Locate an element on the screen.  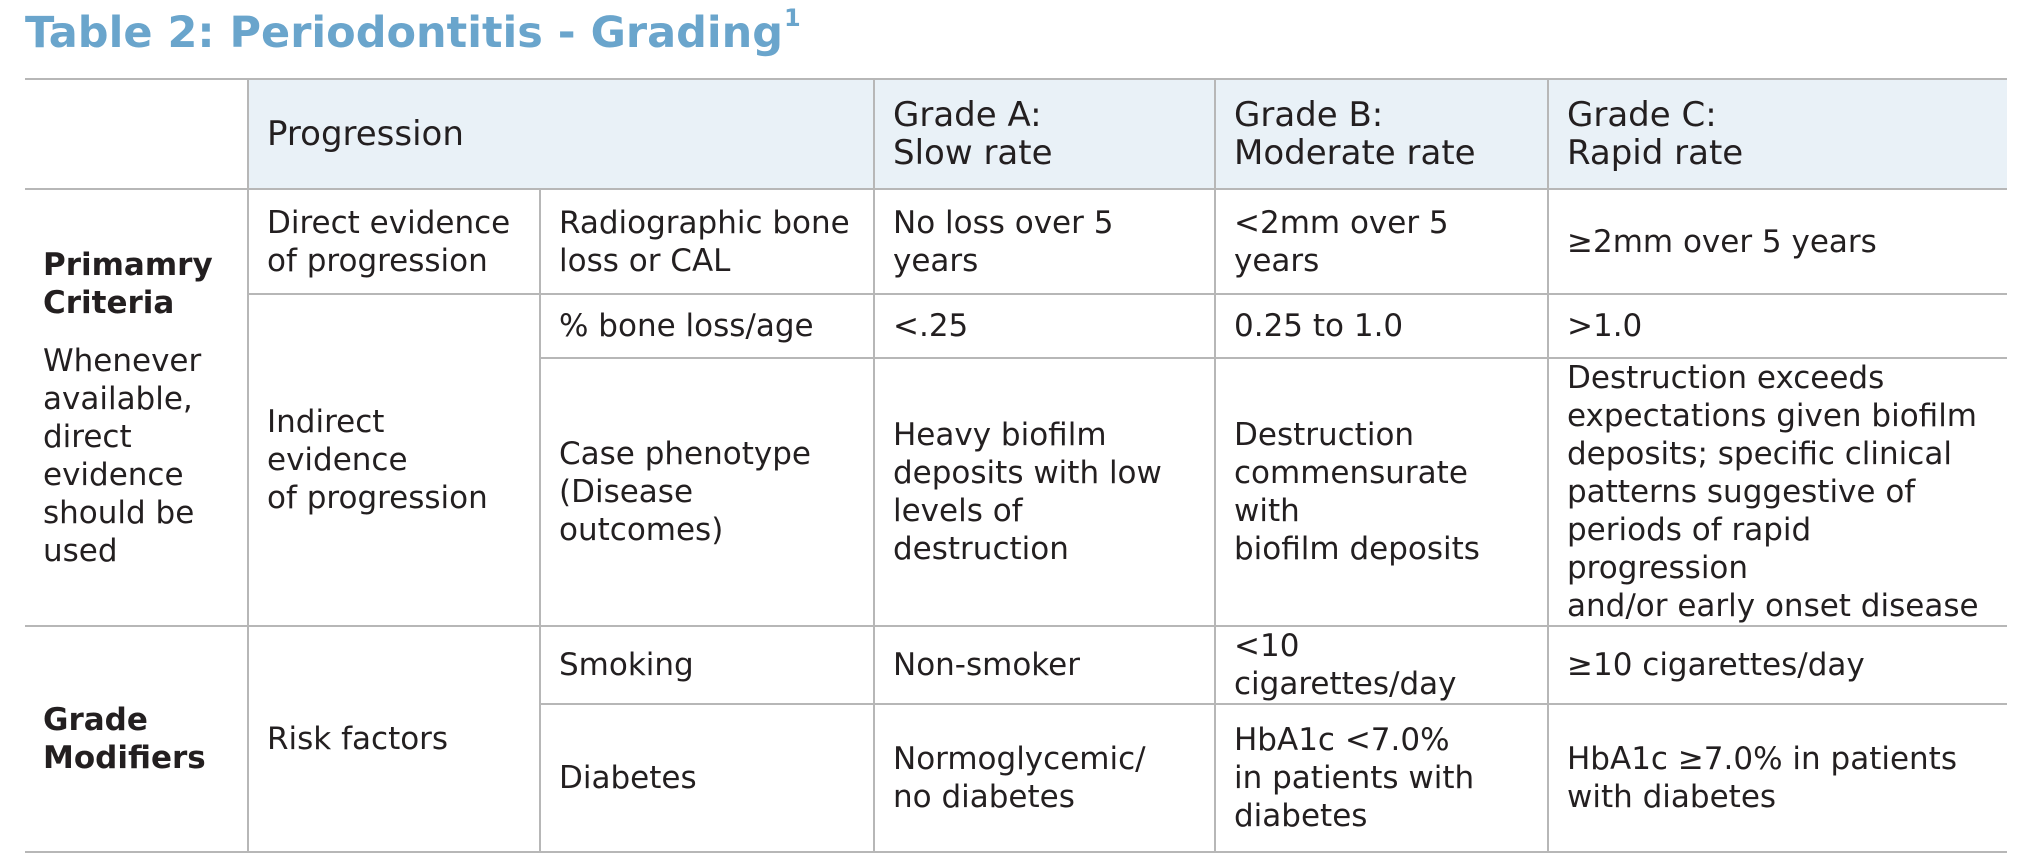
header-grade-a-line: Grade A: is located at coordinates (967, 115).